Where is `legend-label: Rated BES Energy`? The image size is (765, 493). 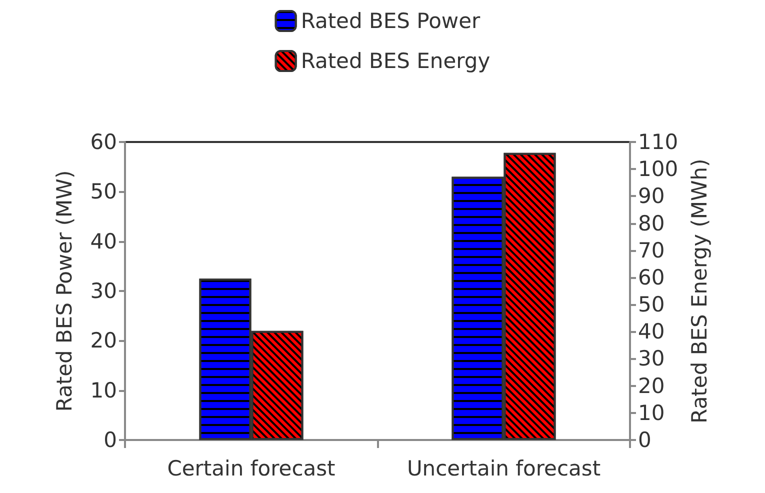
legend-label: Rated BES Energy is located at coordinates (395, 61).